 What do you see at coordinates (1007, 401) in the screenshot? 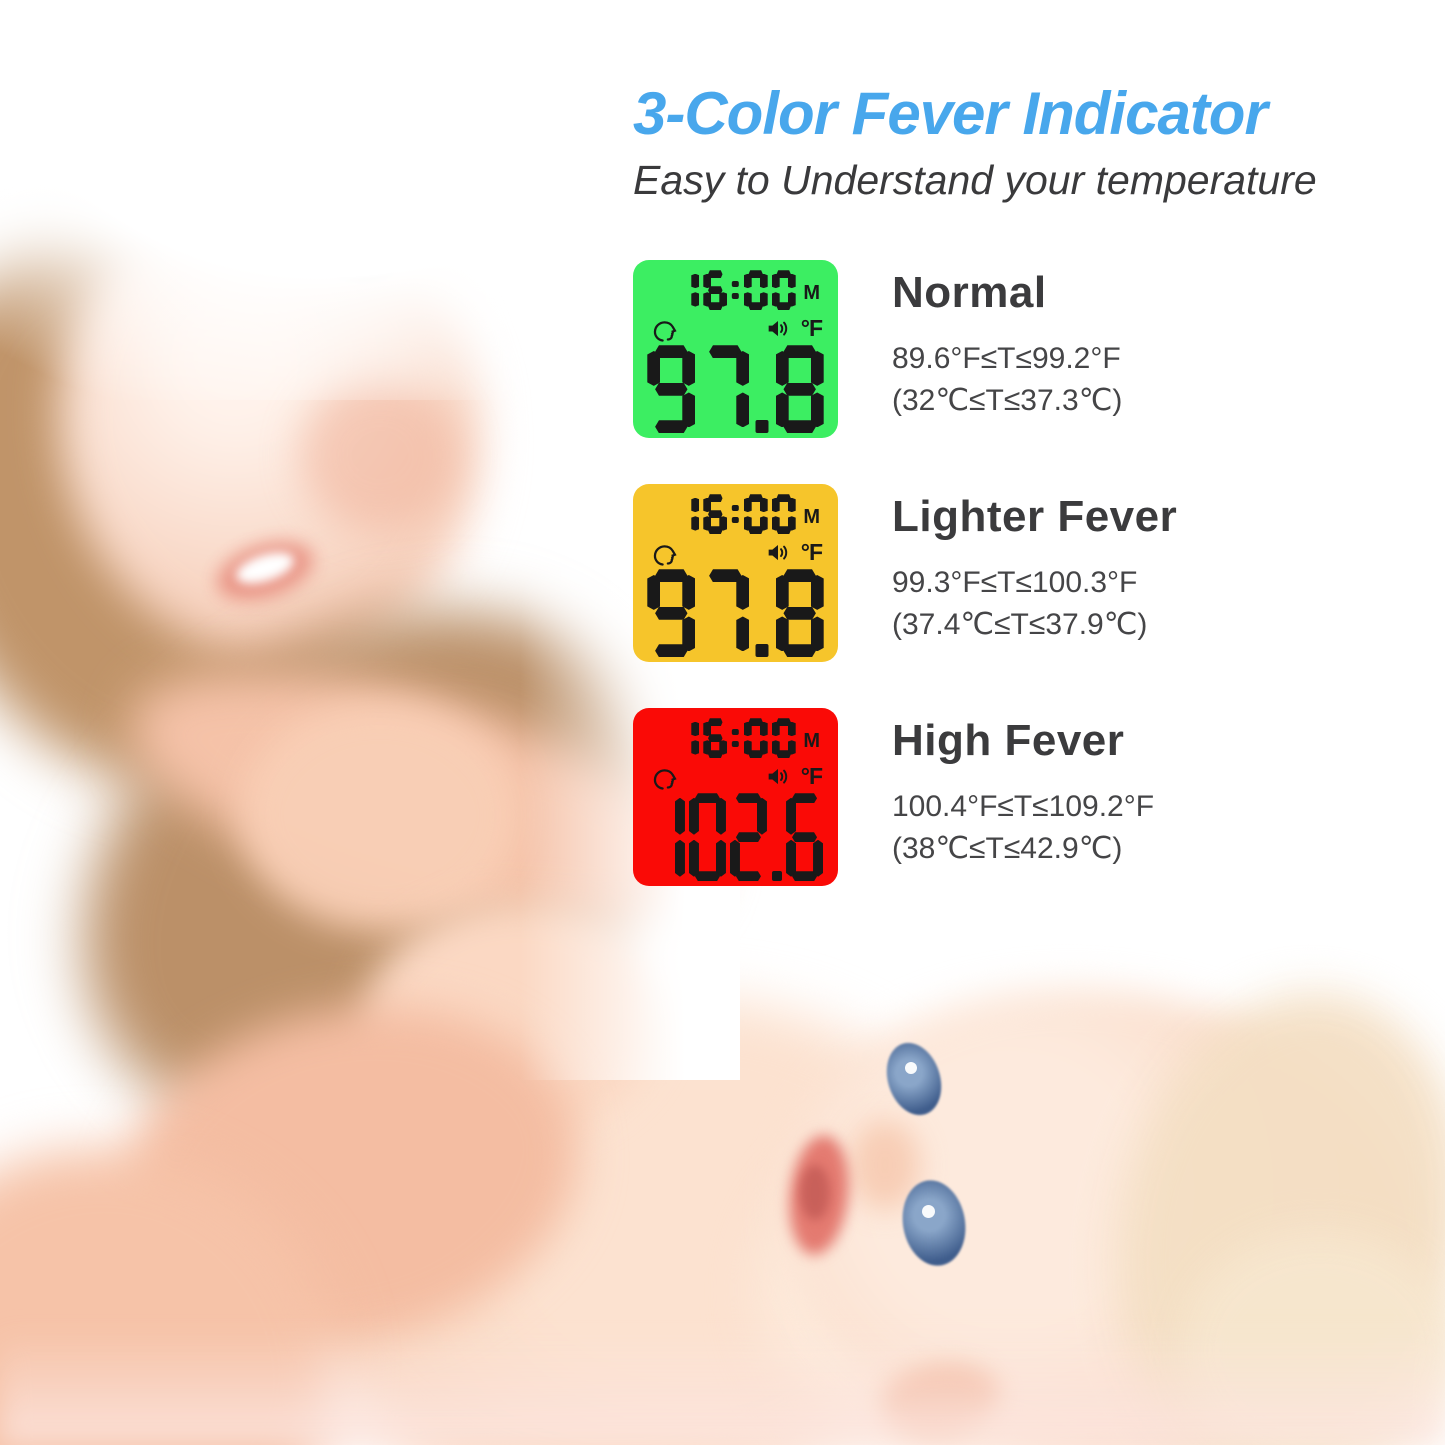
I see `indicator-range-c: (32℃≤T≤37.3℃)` at bounding box center [1007, 401].